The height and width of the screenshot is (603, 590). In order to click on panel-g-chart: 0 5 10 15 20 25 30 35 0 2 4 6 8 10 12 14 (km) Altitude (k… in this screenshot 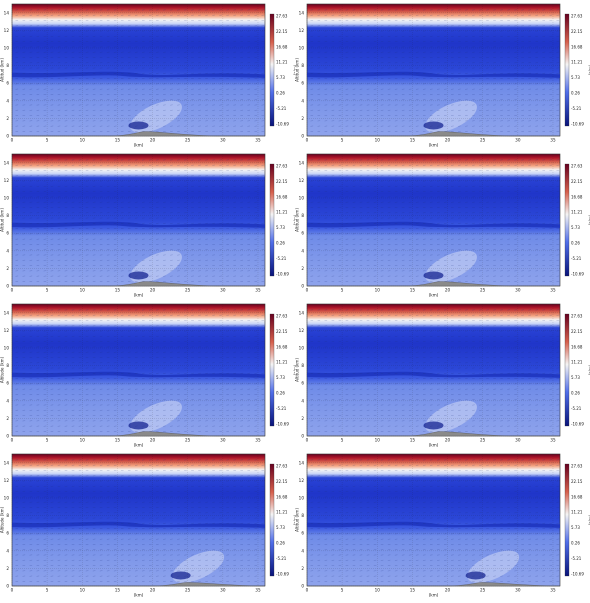, I will do `click(147, 525)`.